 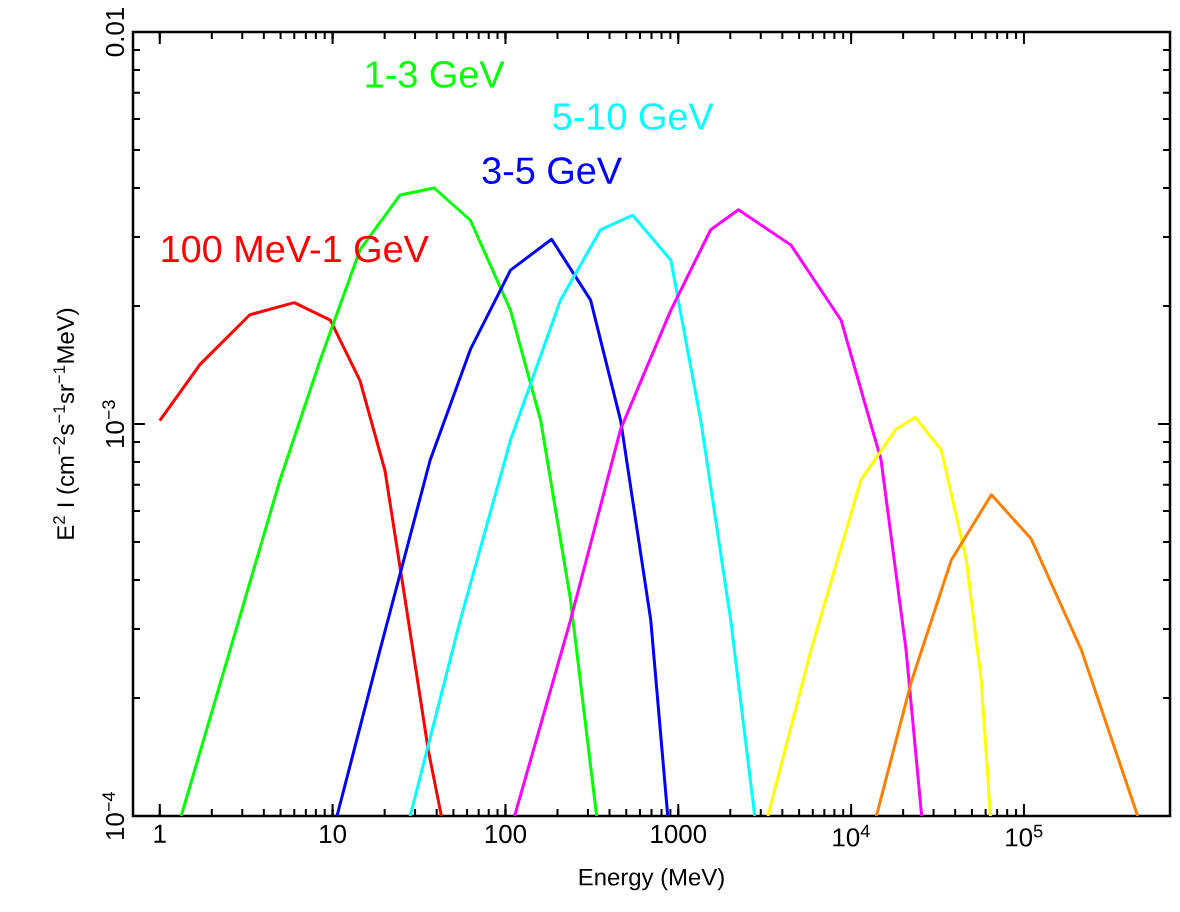 I want to click on x-tick-label: 1, so click(x=160, y=833).